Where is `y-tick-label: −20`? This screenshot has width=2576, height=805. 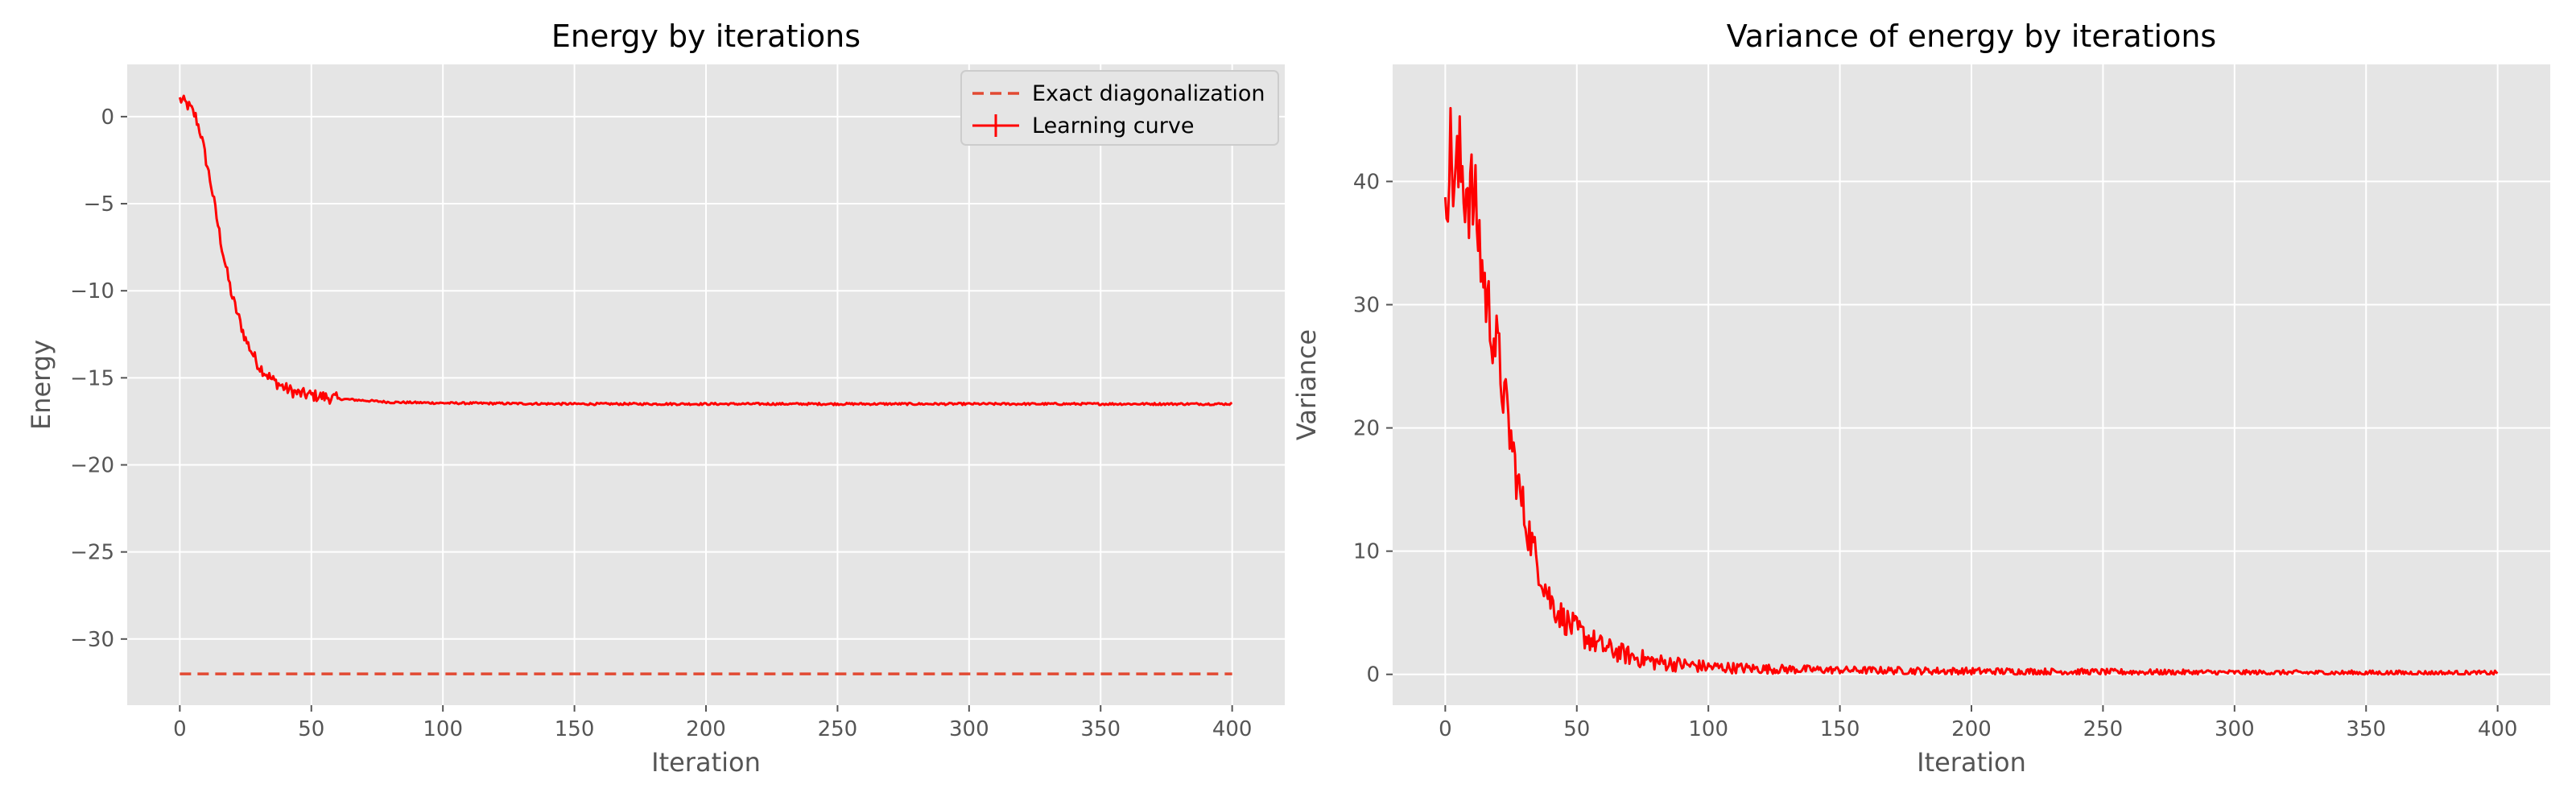 y-tick-label: −20 is located at coordinates (92, 466).